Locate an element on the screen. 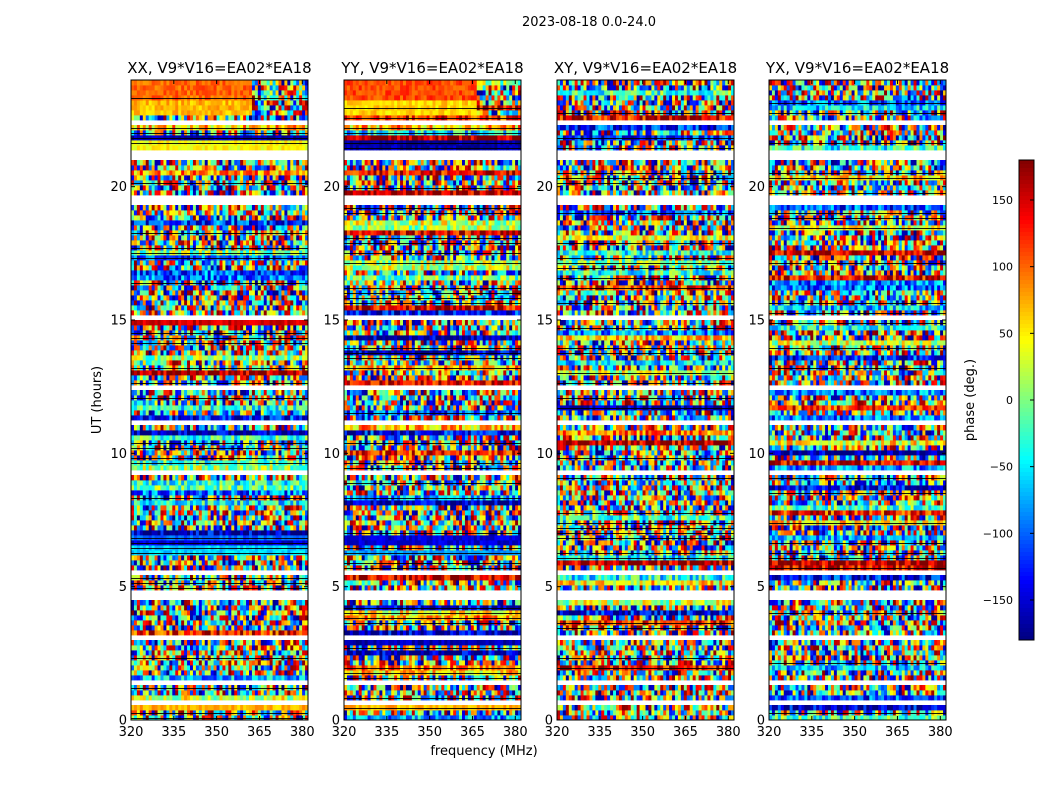 This screenshot has height=800, width=1050. colorbar-tick-label: −100 is located at coordinates (998, 533).